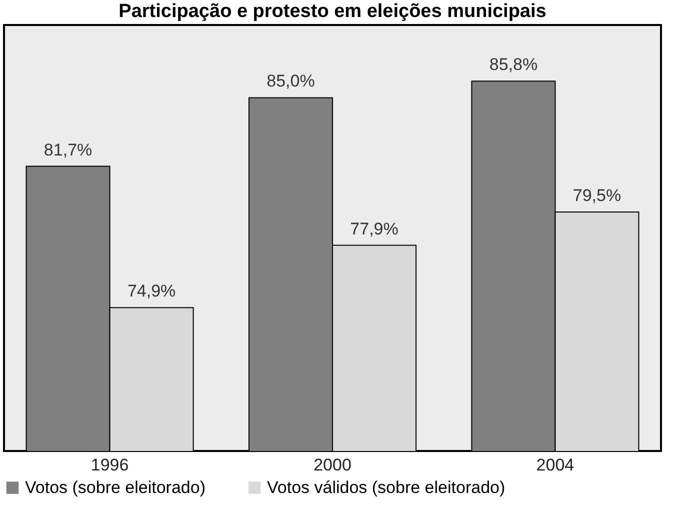 The image size is (673, 509). Describe the element at coordinates (386, 487) in the screenshot. I see `legend-label: Votos válidos (sobre eleitorado)` at that location.